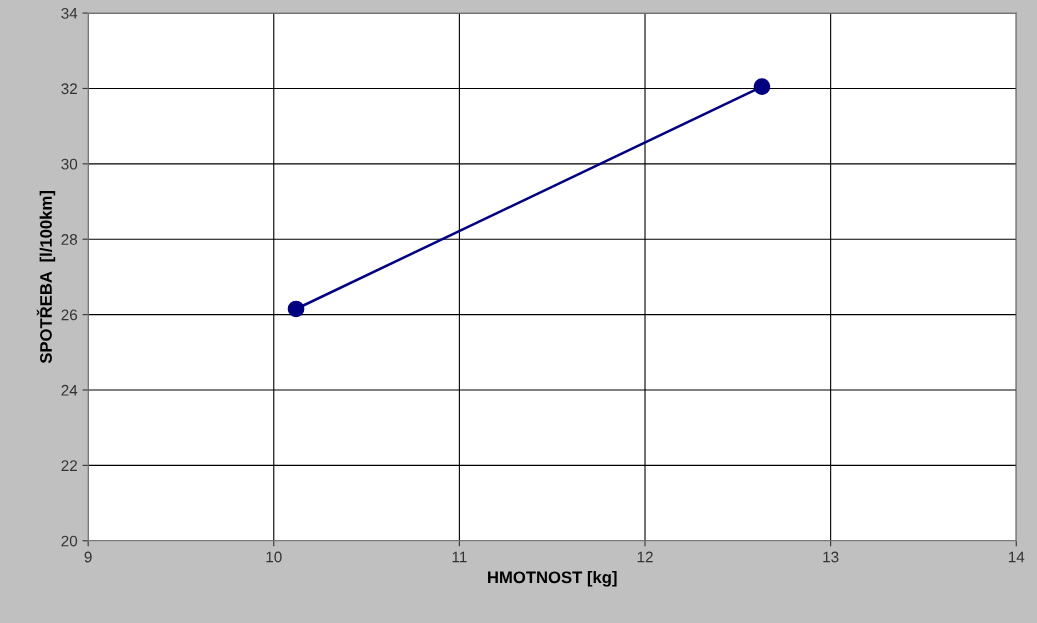  I want to click on x-axis-title: HMOTNOST [kg], so click(552, 578).